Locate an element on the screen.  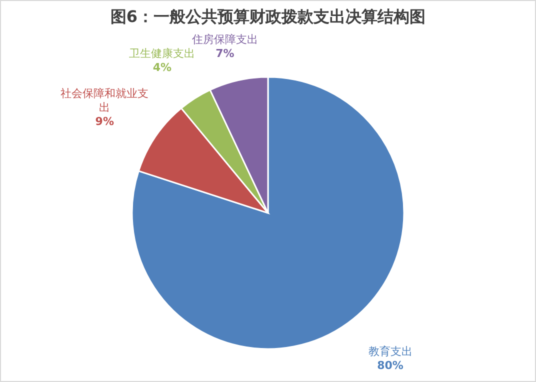
data-label: 80% is located at coordinates (390, 365).